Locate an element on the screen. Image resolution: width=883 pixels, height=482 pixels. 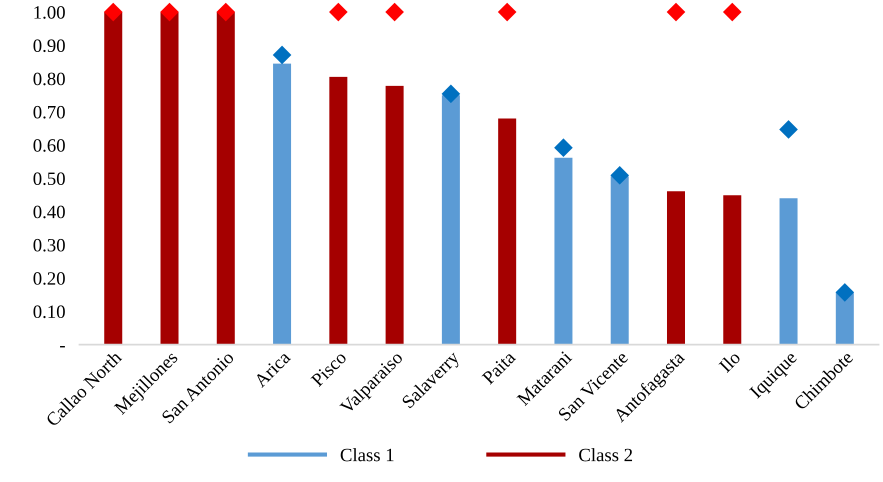
legend-label: Class 2 is located at coordinates (605, 455).